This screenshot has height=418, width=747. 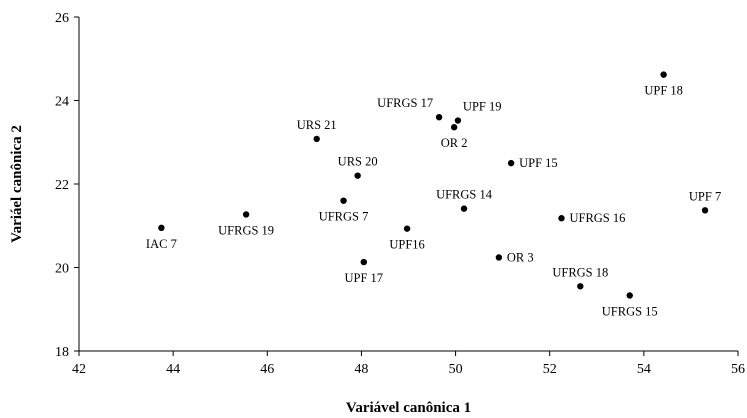 What do you see at coordinates (161, 244) in the screenshot?
I see `point-label: IAC 7` at bounding box center [161, 244].